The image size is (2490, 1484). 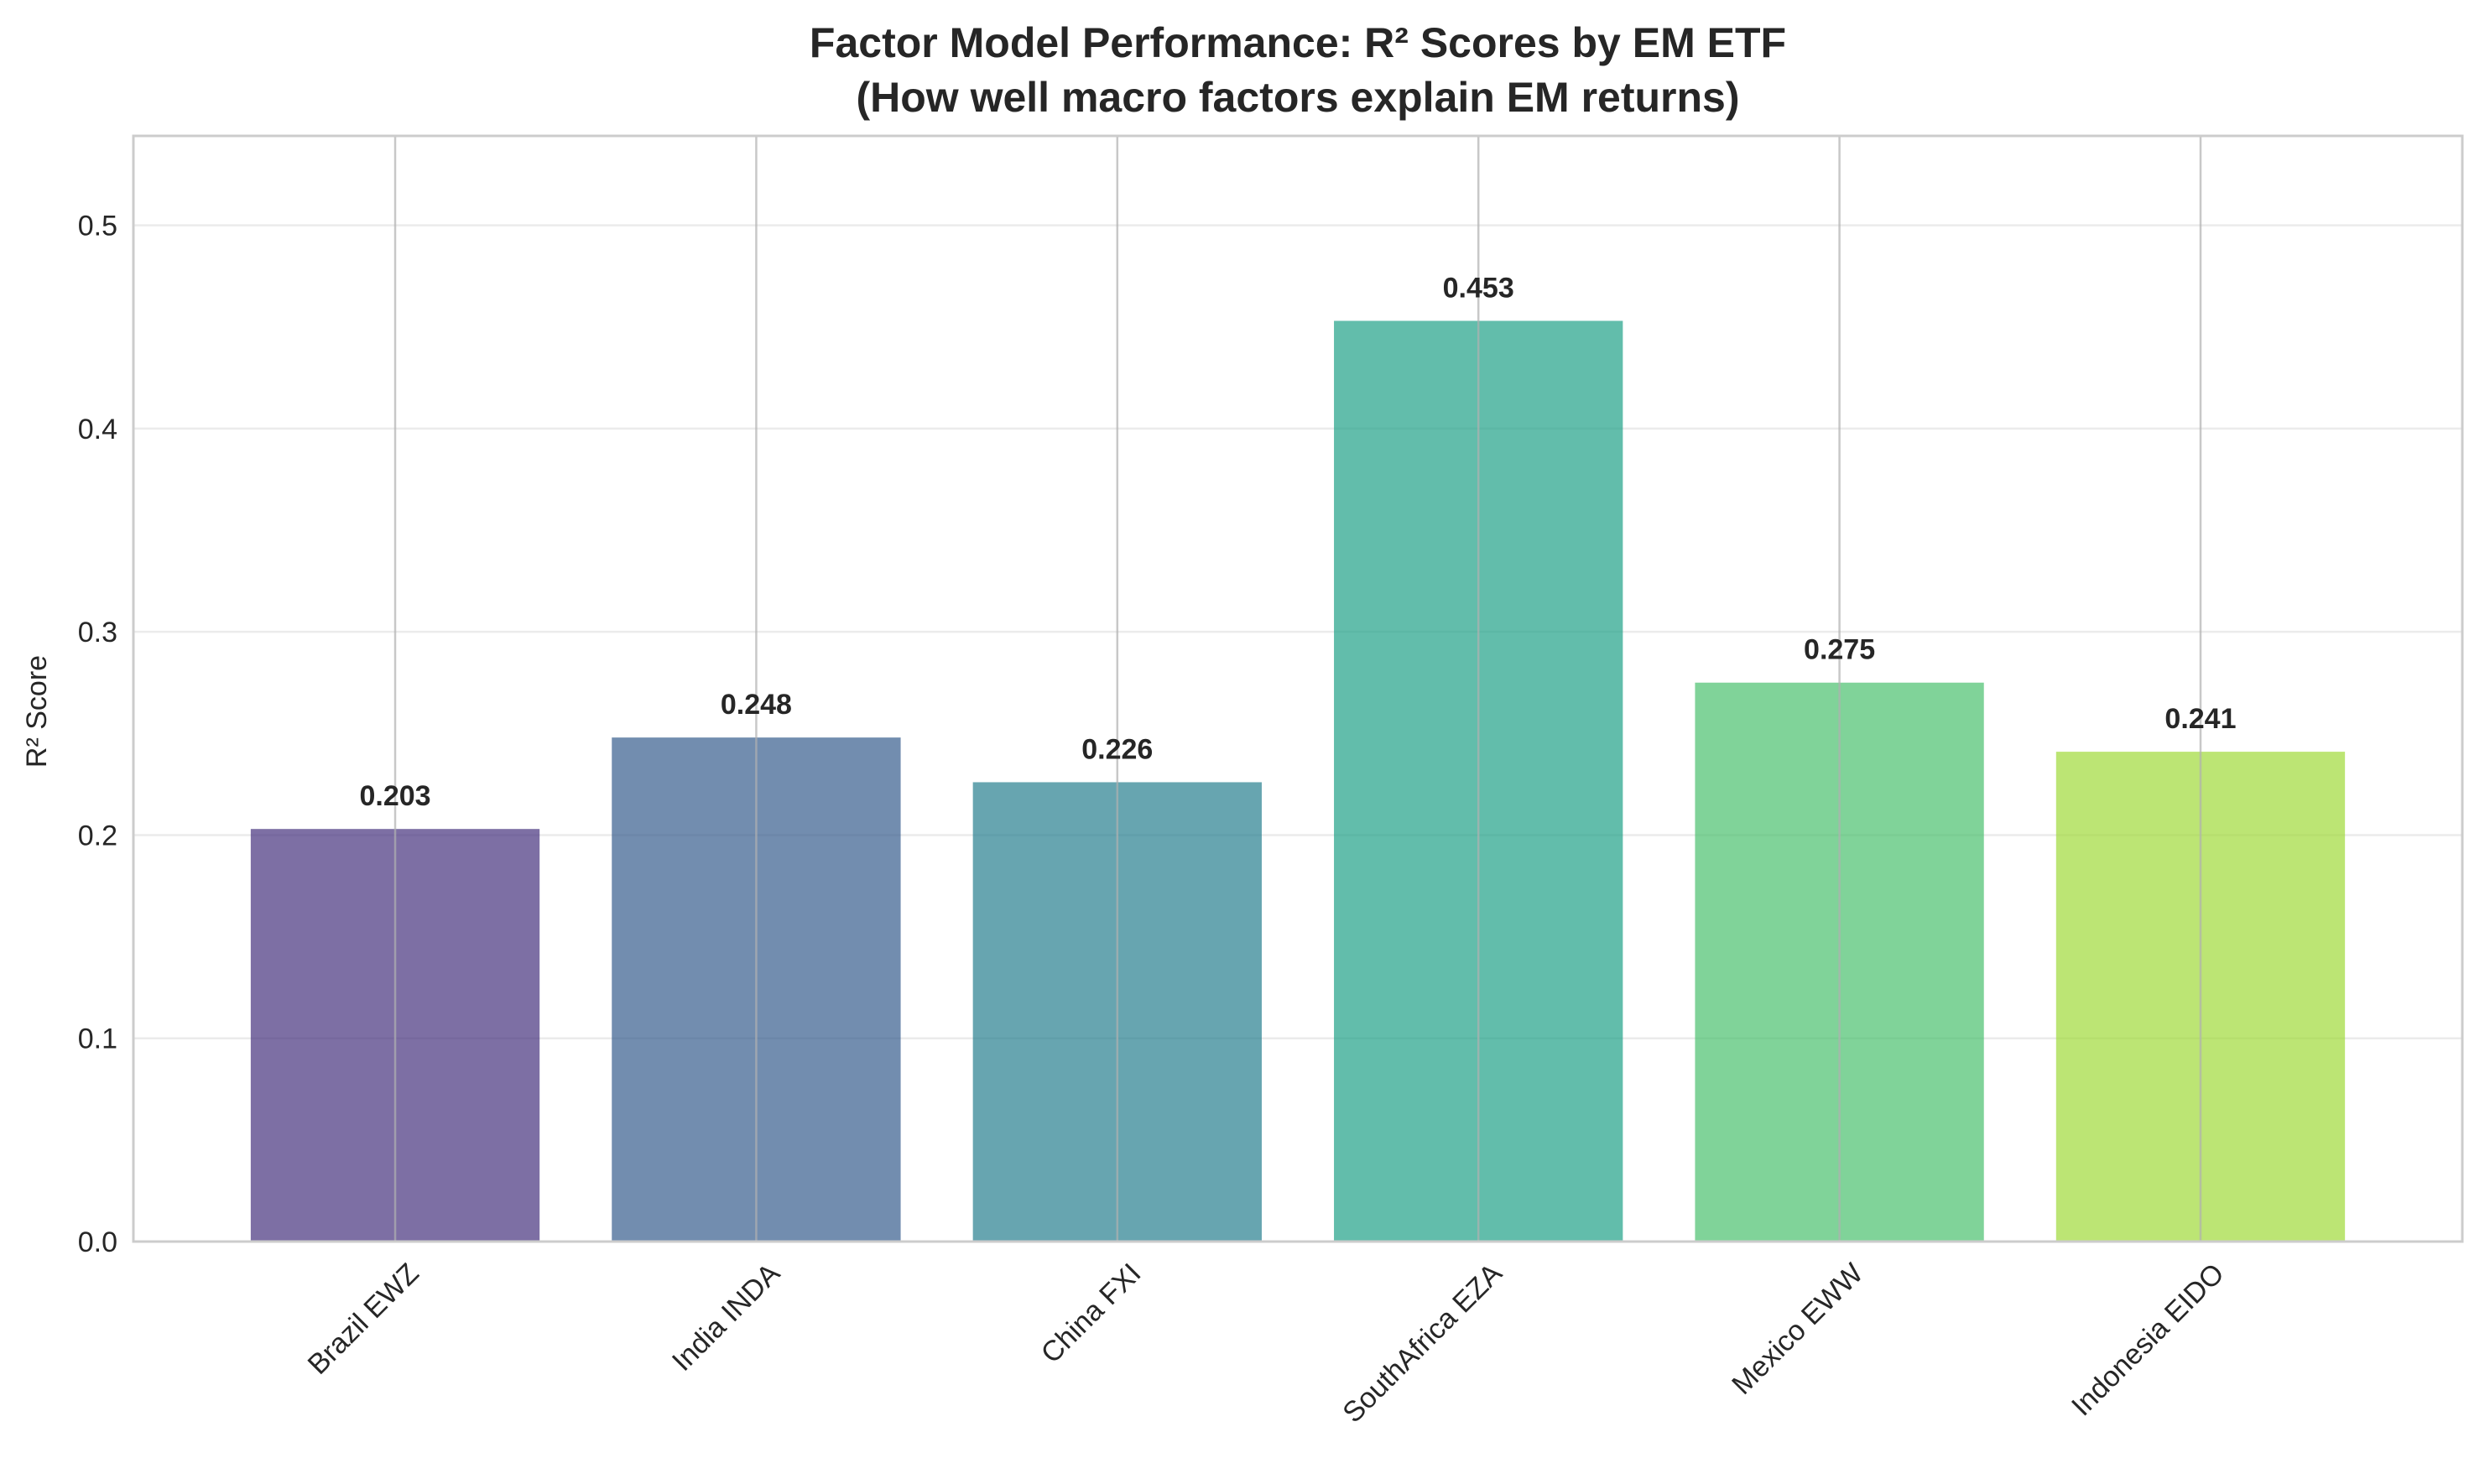 I want to click on y-tick-label: 0.4, so click(x=98, y=429).